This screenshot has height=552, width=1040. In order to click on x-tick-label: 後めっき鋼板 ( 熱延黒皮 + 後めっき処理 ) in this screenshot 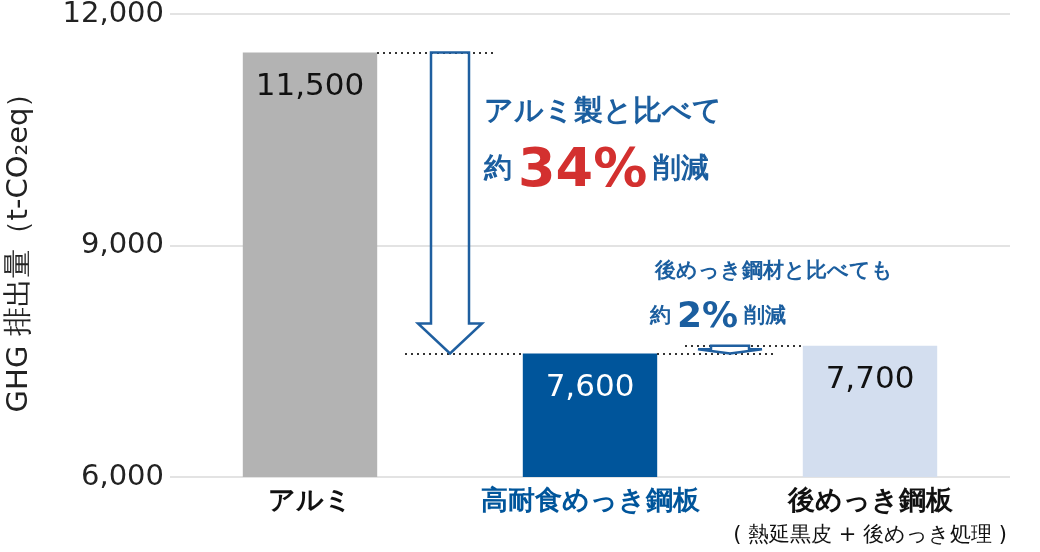, I will do `click(870, 515)`.